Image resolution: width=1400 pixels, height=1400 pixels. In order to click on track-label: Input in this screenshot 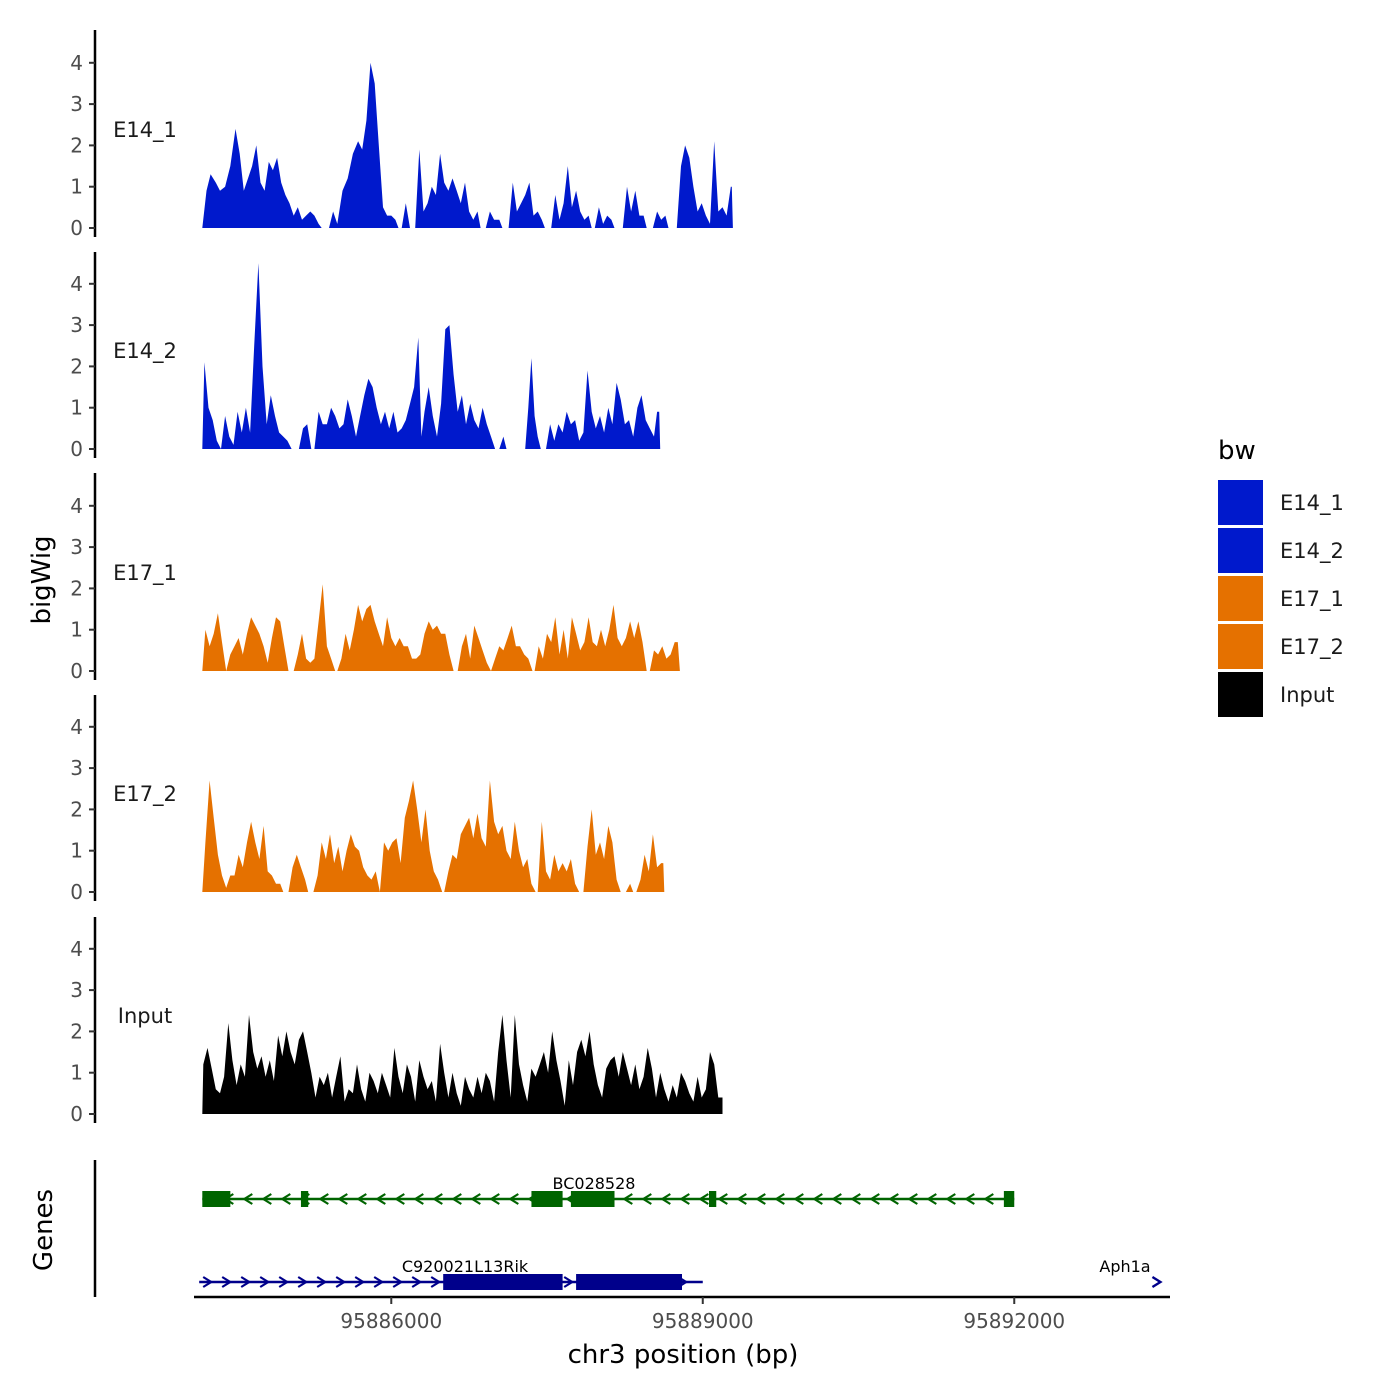, I will do `click(145, 1016)`.